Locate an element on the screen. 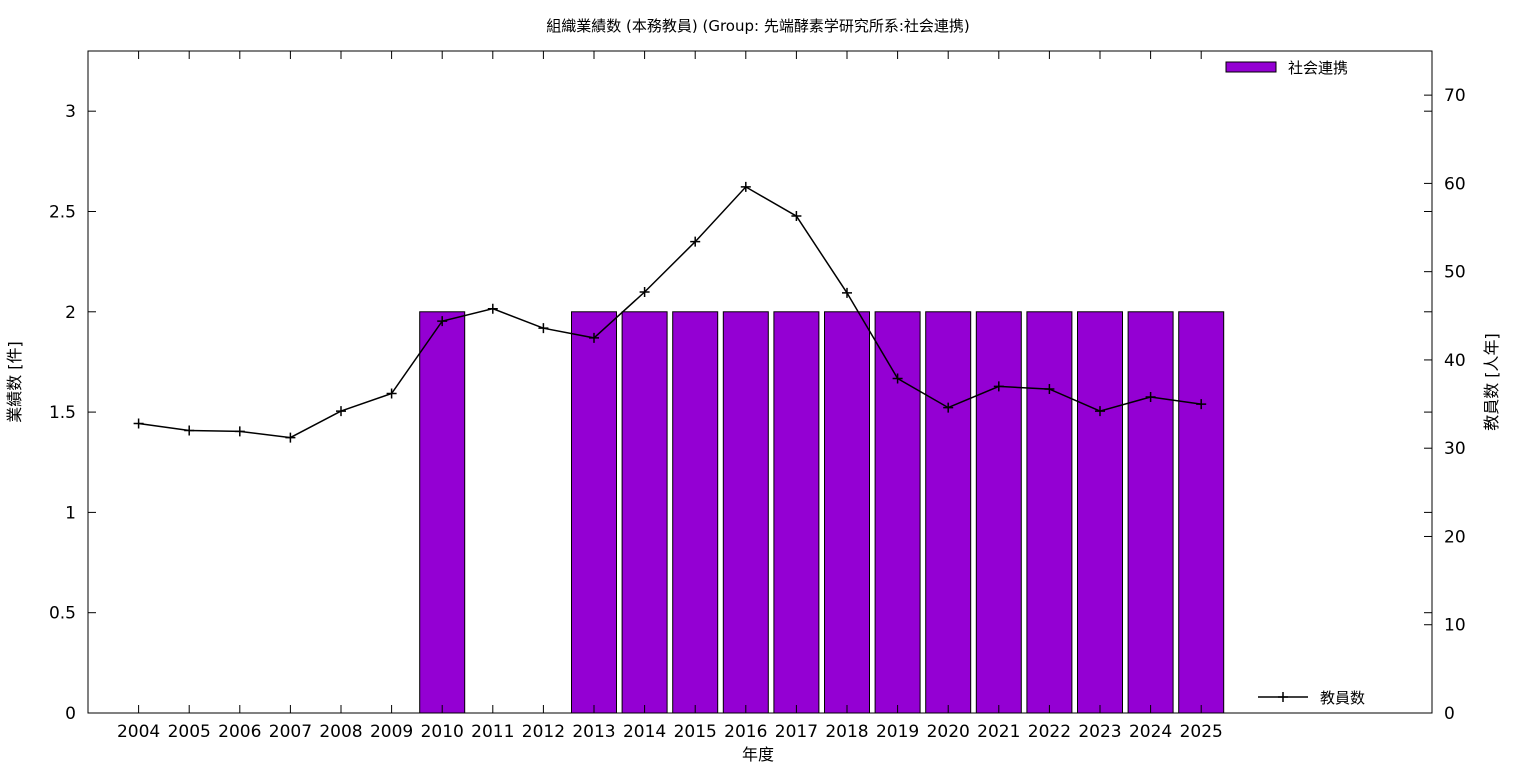 The height and width of the screenshot is (768, 1536). legend-bar-swatch is located at coordinates (1251, 67).